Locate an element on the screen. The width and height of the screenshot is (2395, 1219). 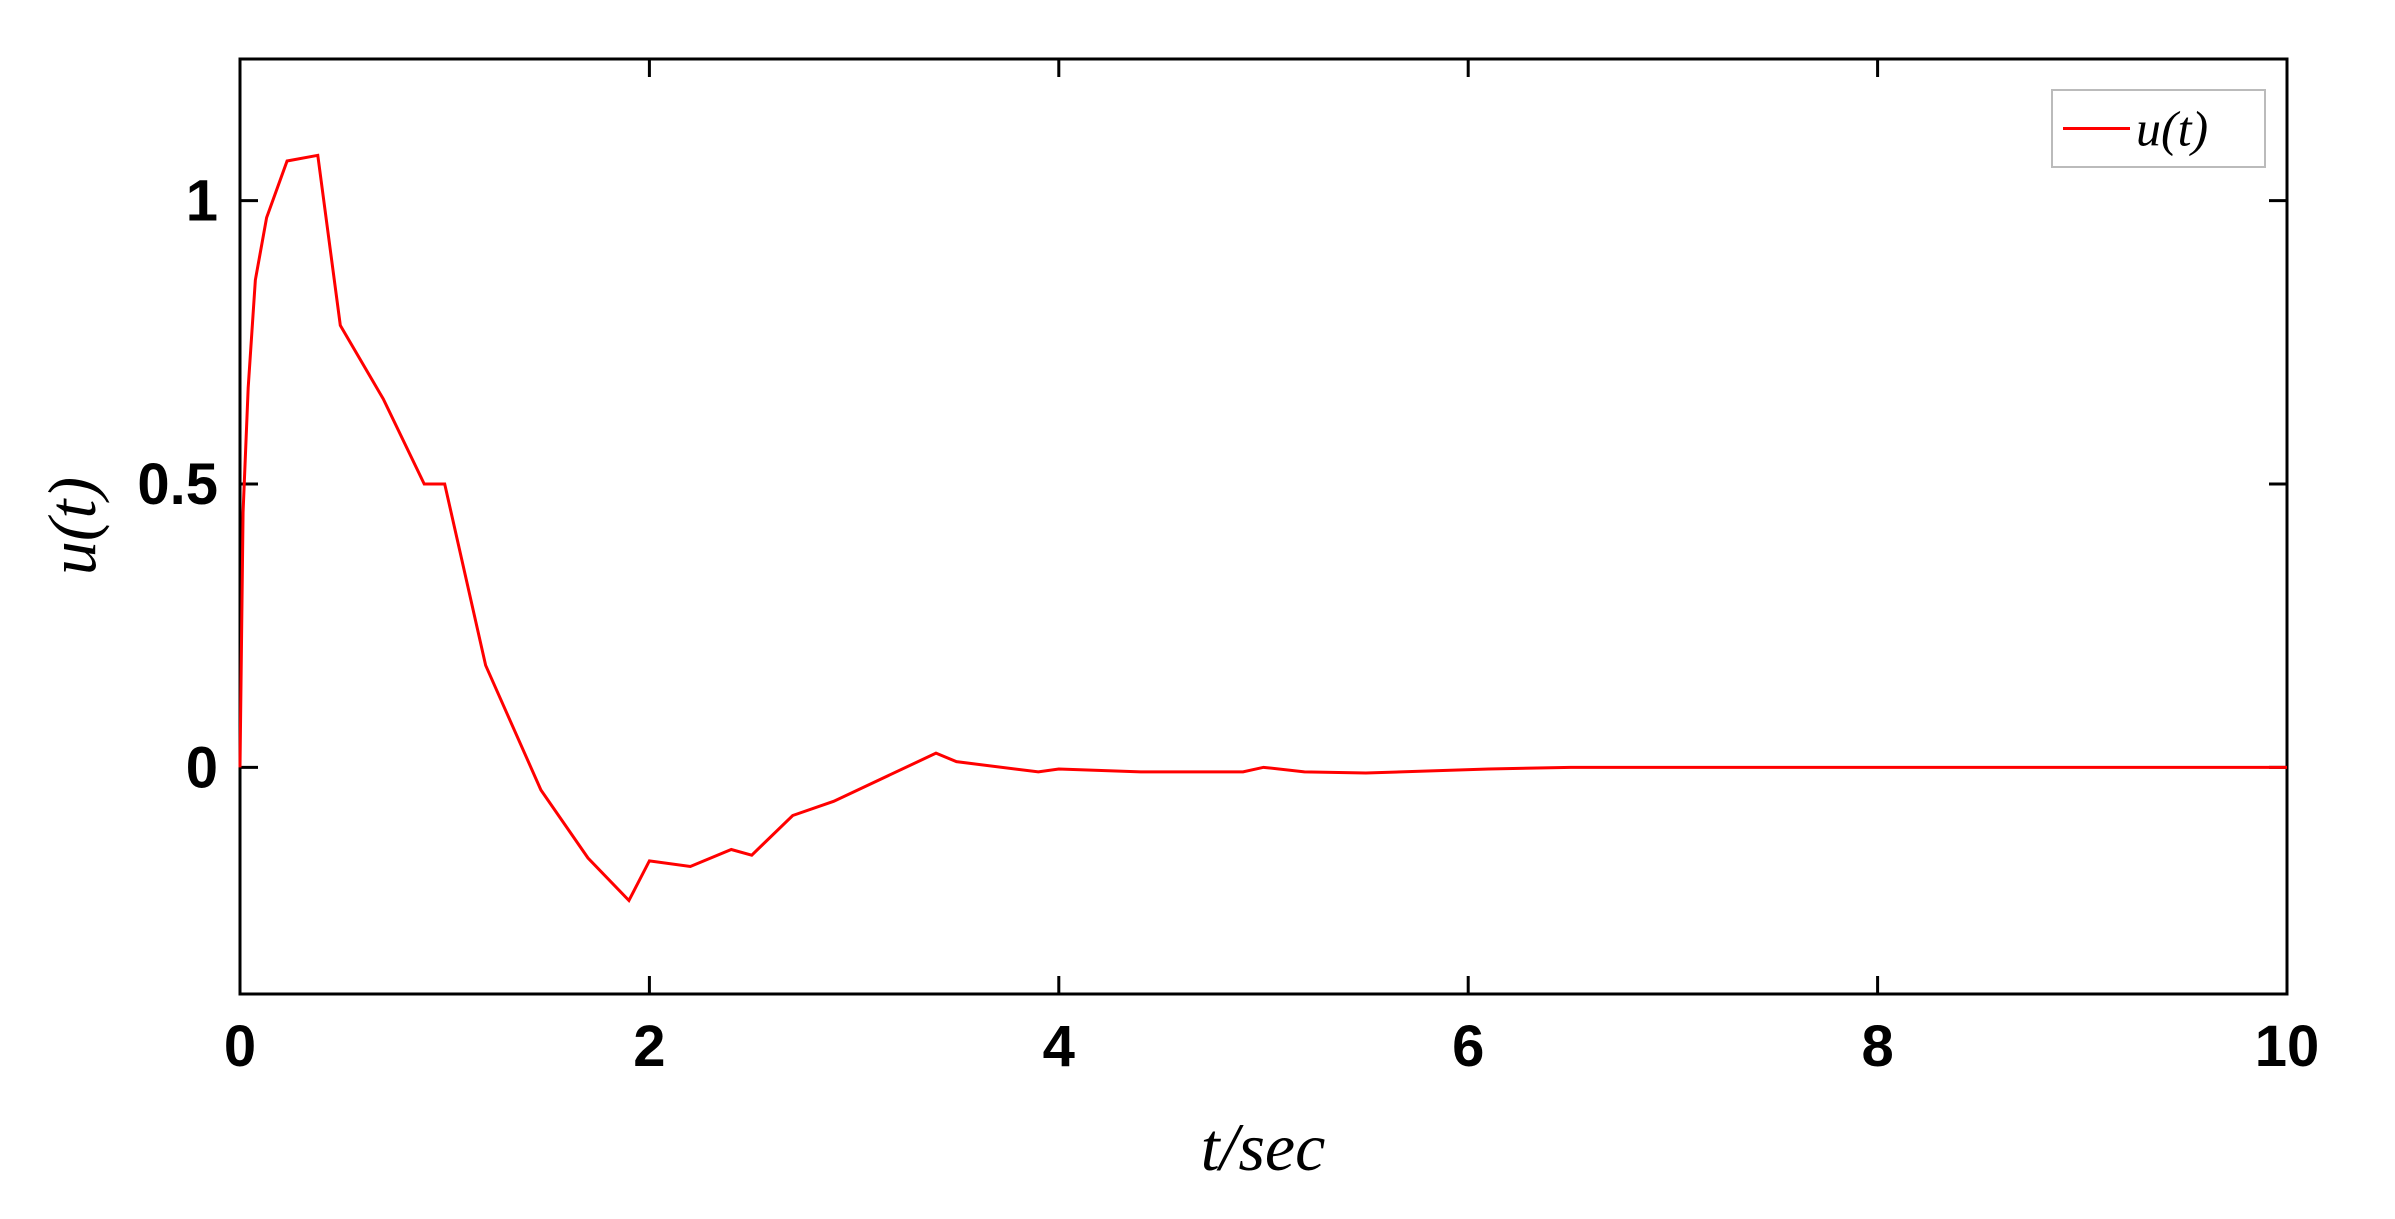
y-tick-label: 0.5 is located at coordinates (177, 484).